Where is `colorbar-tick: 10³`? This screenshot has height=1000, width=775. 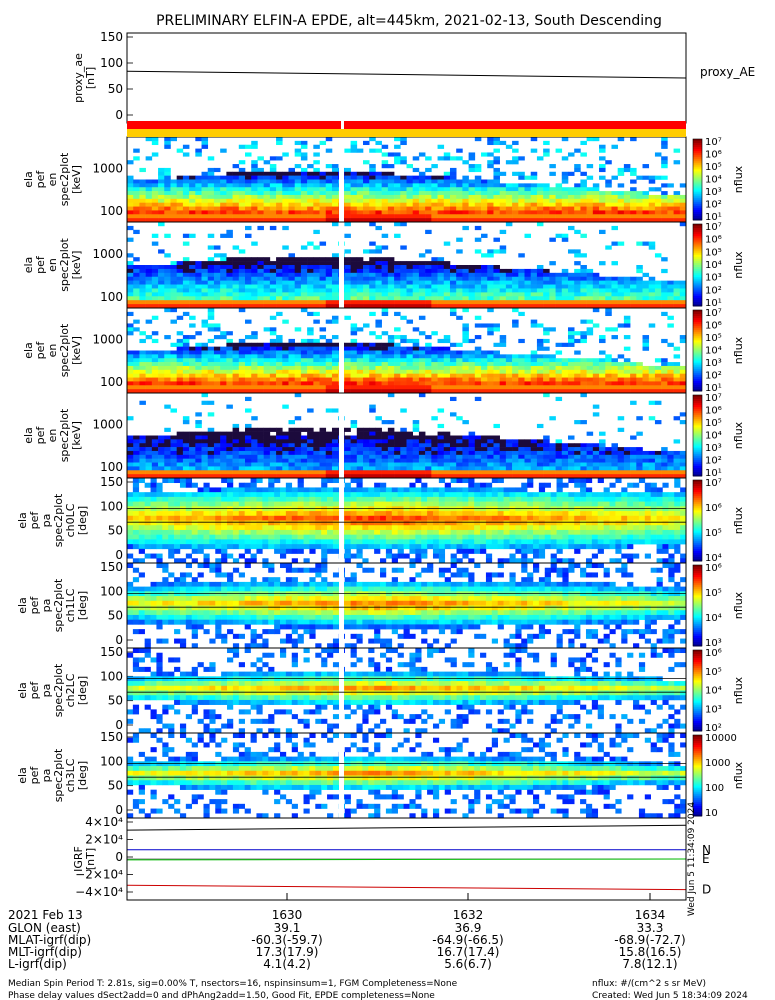
colorbar-tick: 10³ is located at coordinates (713, 192).